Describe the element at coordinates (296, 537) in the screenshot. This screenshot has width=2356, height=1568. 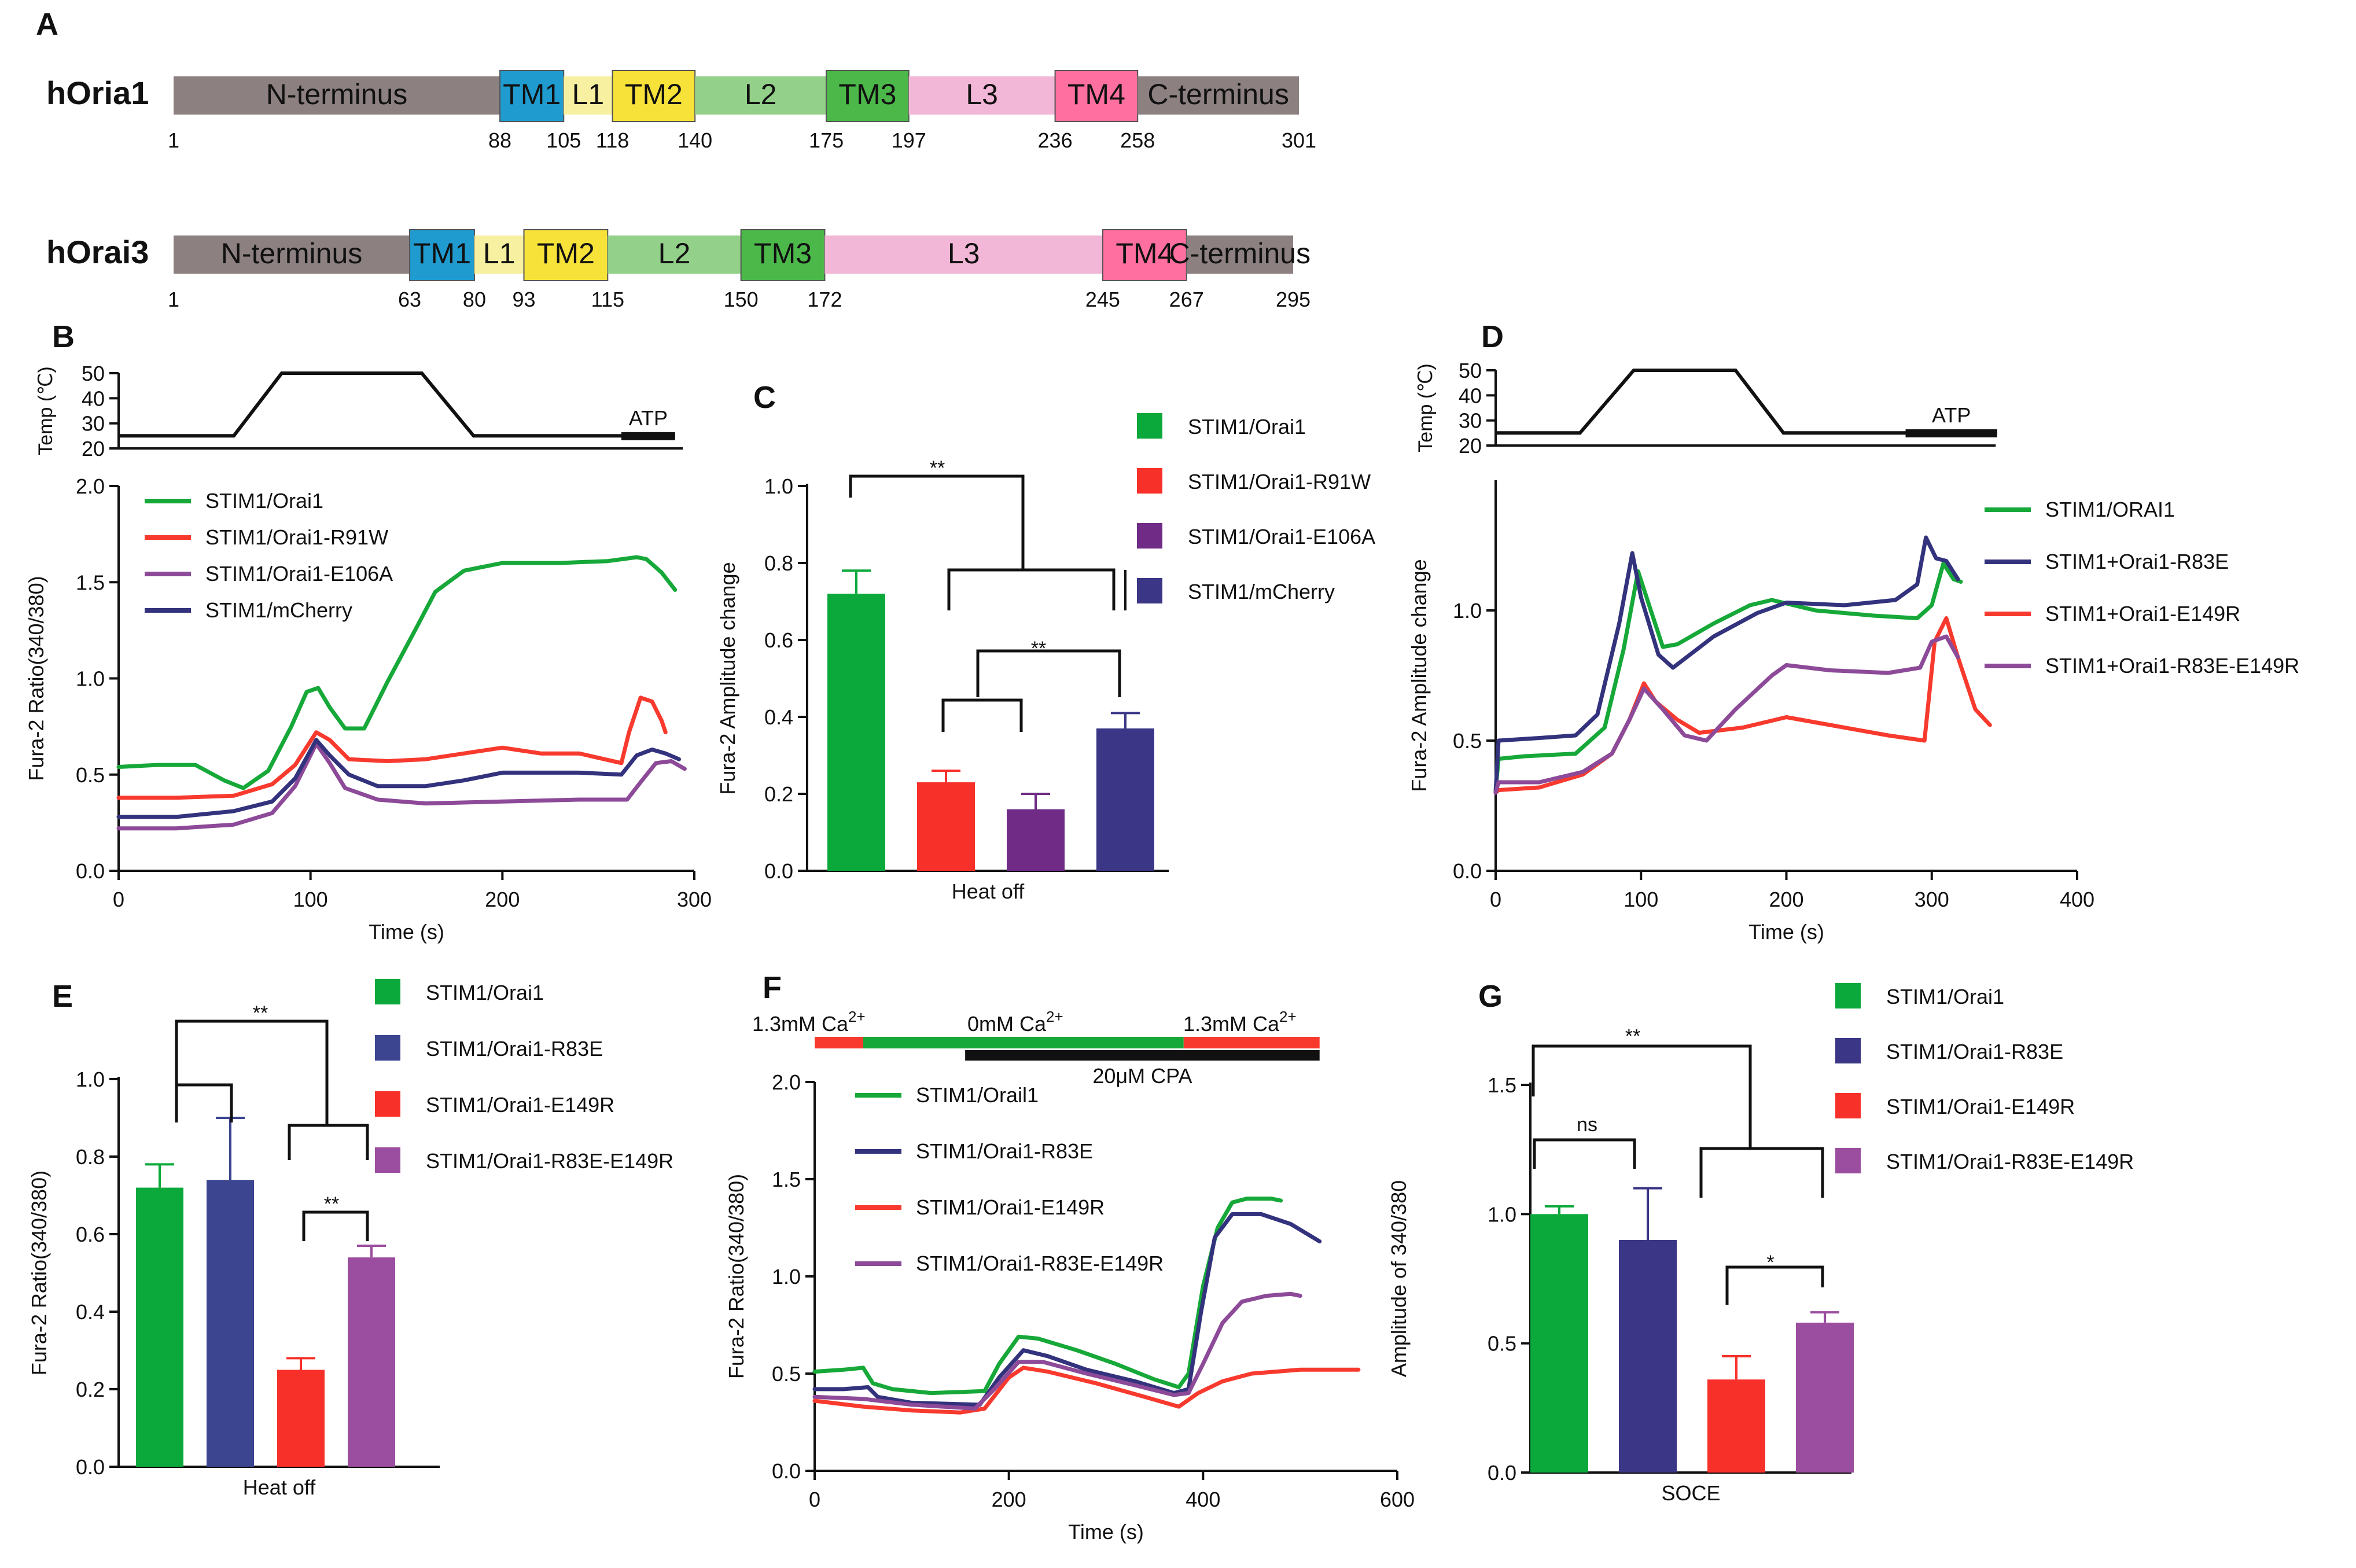
I see `legend-label: STIM1/Orai1-R91W` at that location.